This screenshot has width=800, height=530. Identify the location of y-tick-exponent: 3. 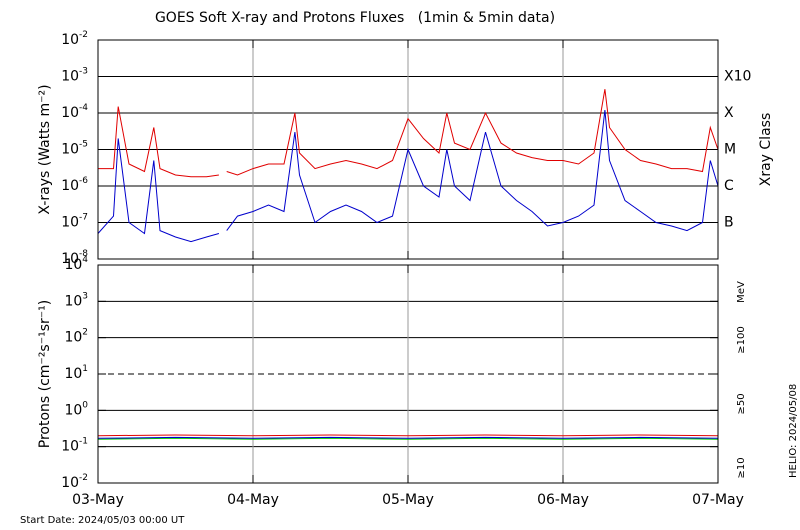
(85, 296).